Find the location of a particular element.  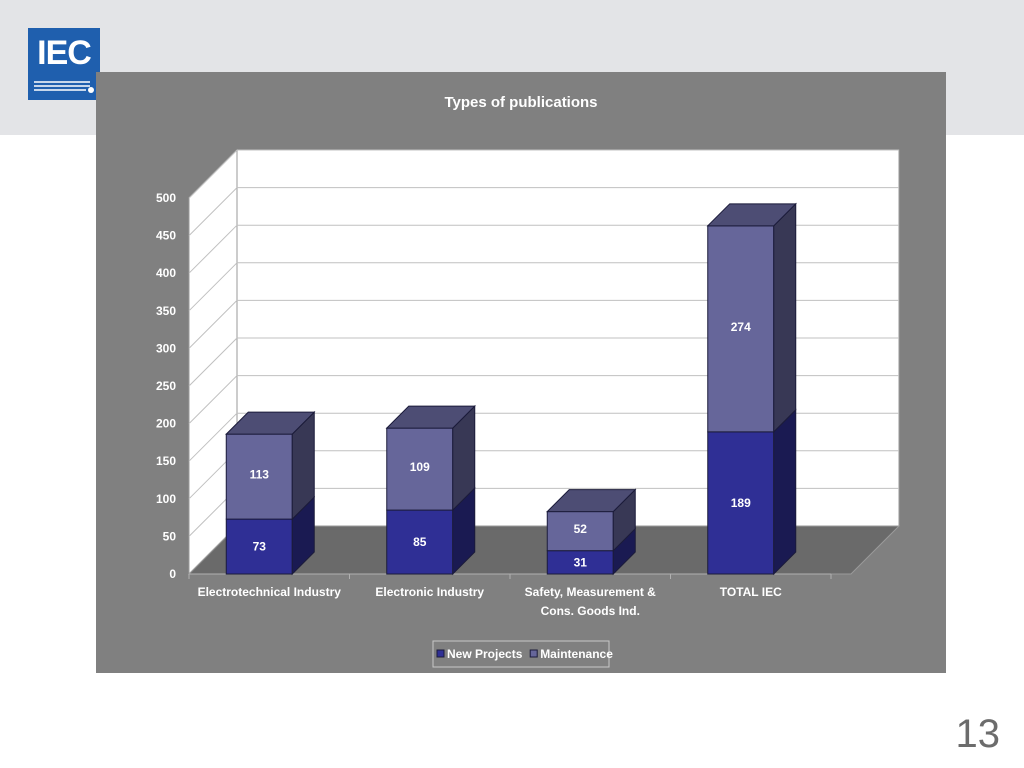

x-category-label: Electronic Industry is located at coordinates (429, 592).